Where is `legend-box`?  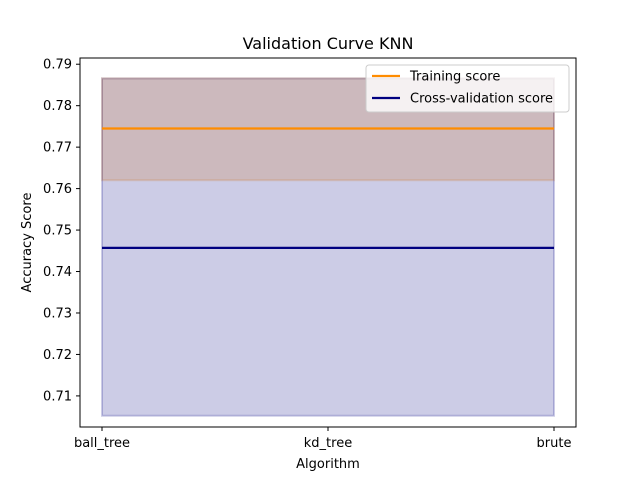
legend-box is located at coordinates (467, 88).